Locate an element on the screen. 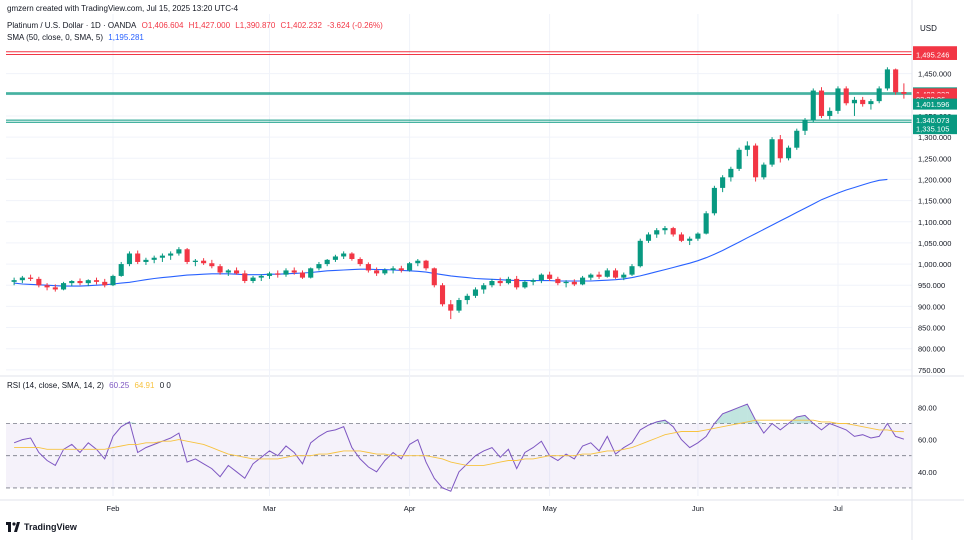  price-tick-label: 1,150.000 is located at coordinates (934, 201).